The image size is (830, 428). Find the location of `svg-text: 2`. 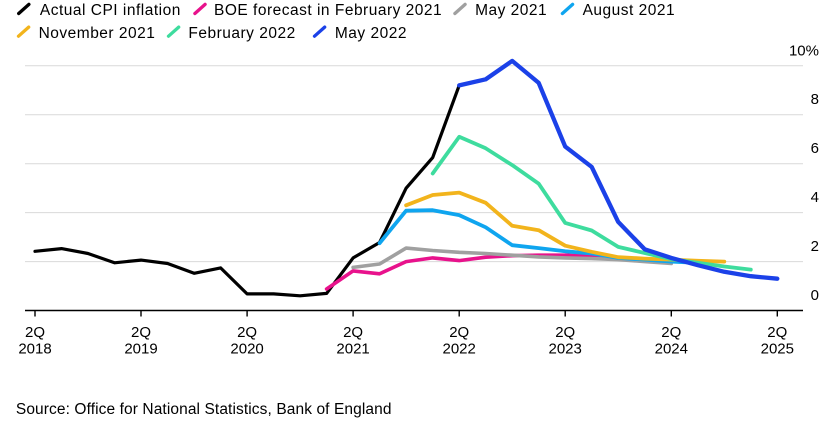

svg-text: 2 is located at coordinates (815, 246).